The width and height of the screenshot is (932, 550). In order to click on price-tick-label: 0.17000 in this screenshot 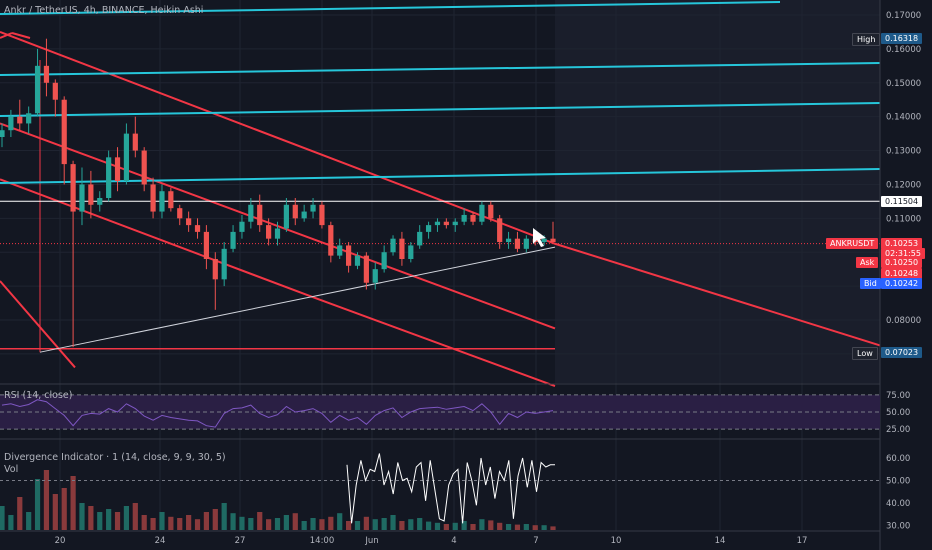, I will do `click(903, 16)`.